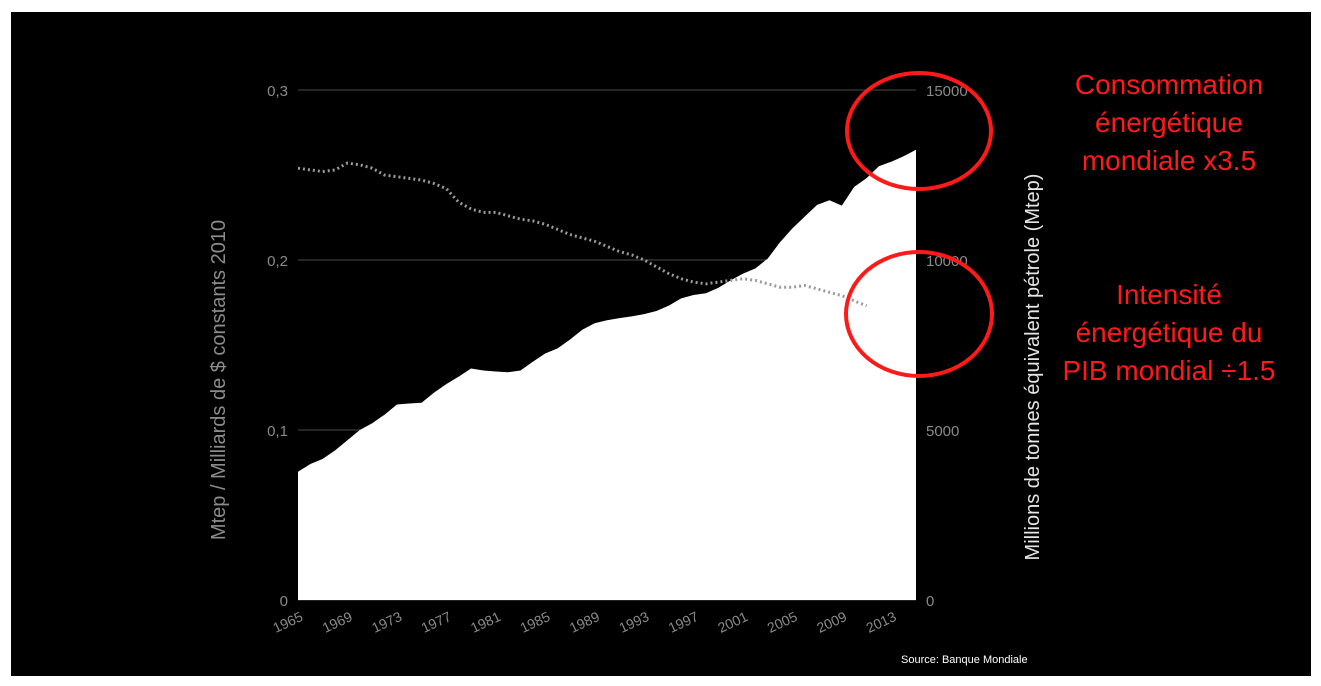 This screenshot has width=1321, height=686. What do you see at coordinates (964, 660) in the screenshot?
I see `source-note: Source: Banque Mondiale` at bounding box center [964, 660].